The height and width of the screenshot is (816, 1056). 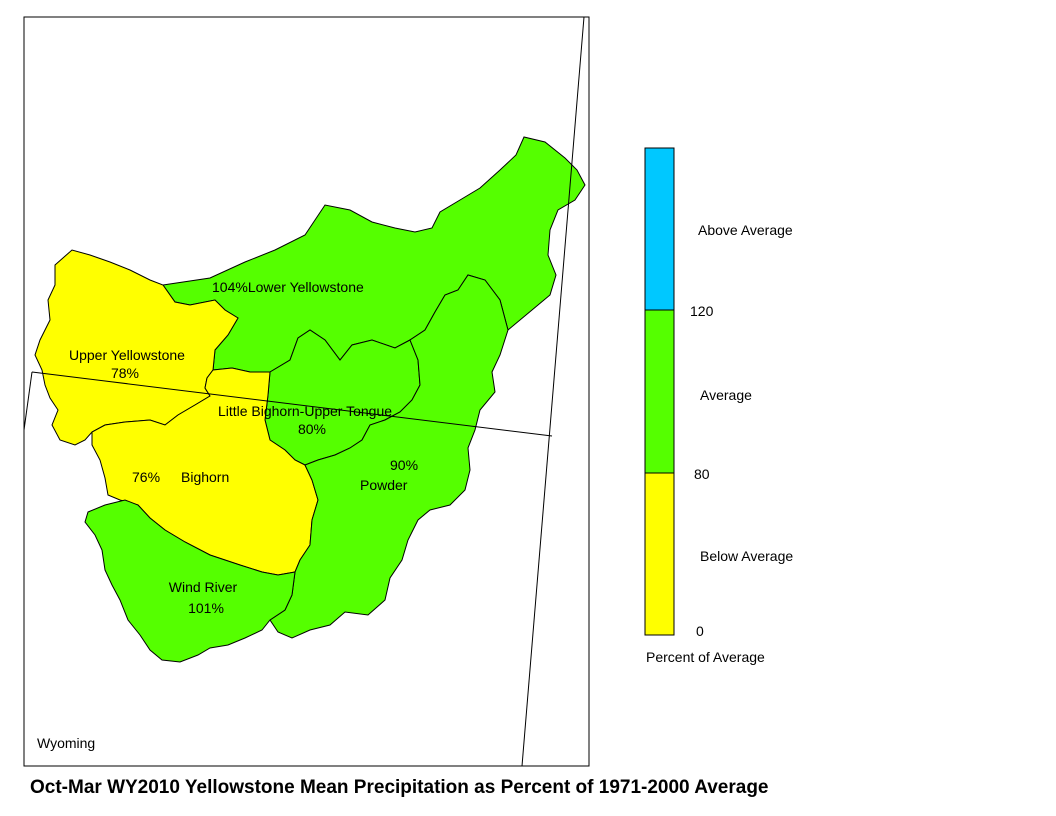 I want to click on state-boundary-north, so click(x=292, y=404).